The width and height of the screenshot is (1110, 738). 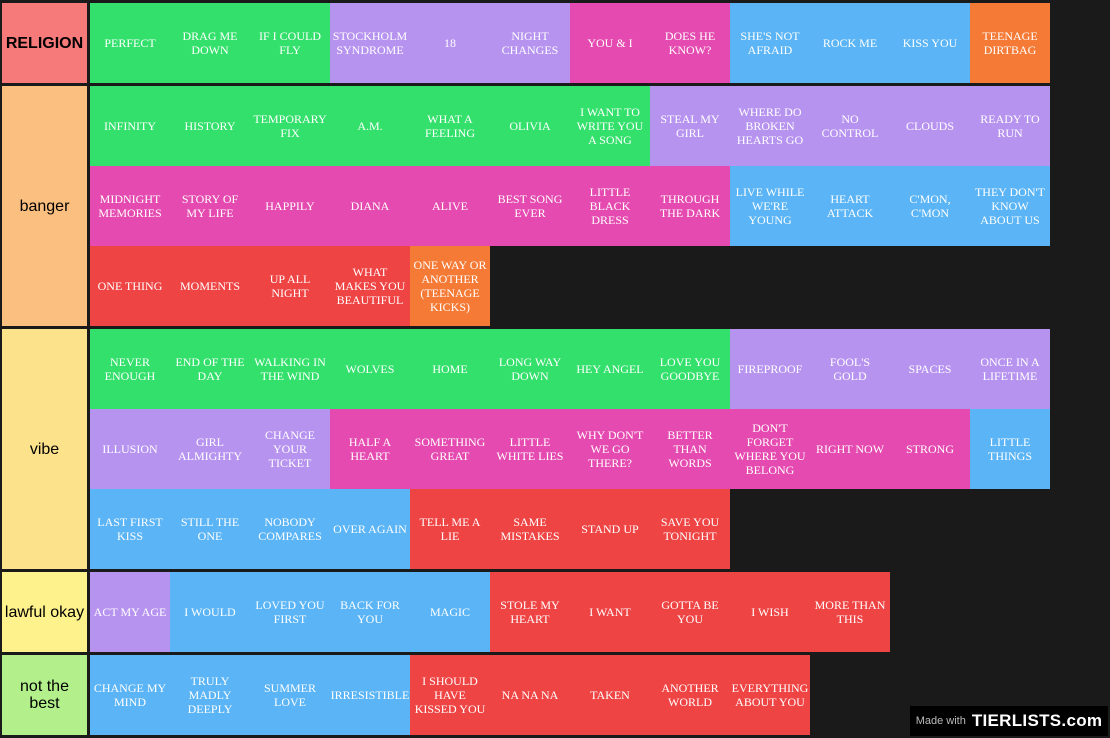 What do you see at coordinates (1010, 206) in the screenshot?
I see `song-tile: THEY DON'T KNOW ABOUT US` at bounding box center [1010, 206].